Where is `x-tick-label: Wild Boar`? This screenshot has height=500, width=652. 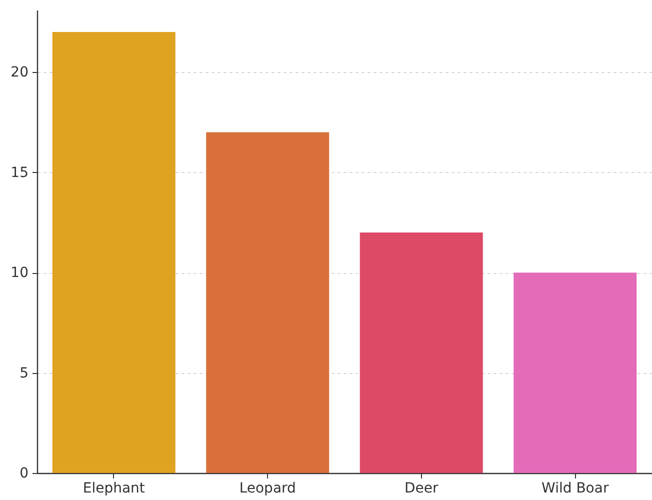 x-tick-label: Wild Boar is located at coordinates (575, 488).